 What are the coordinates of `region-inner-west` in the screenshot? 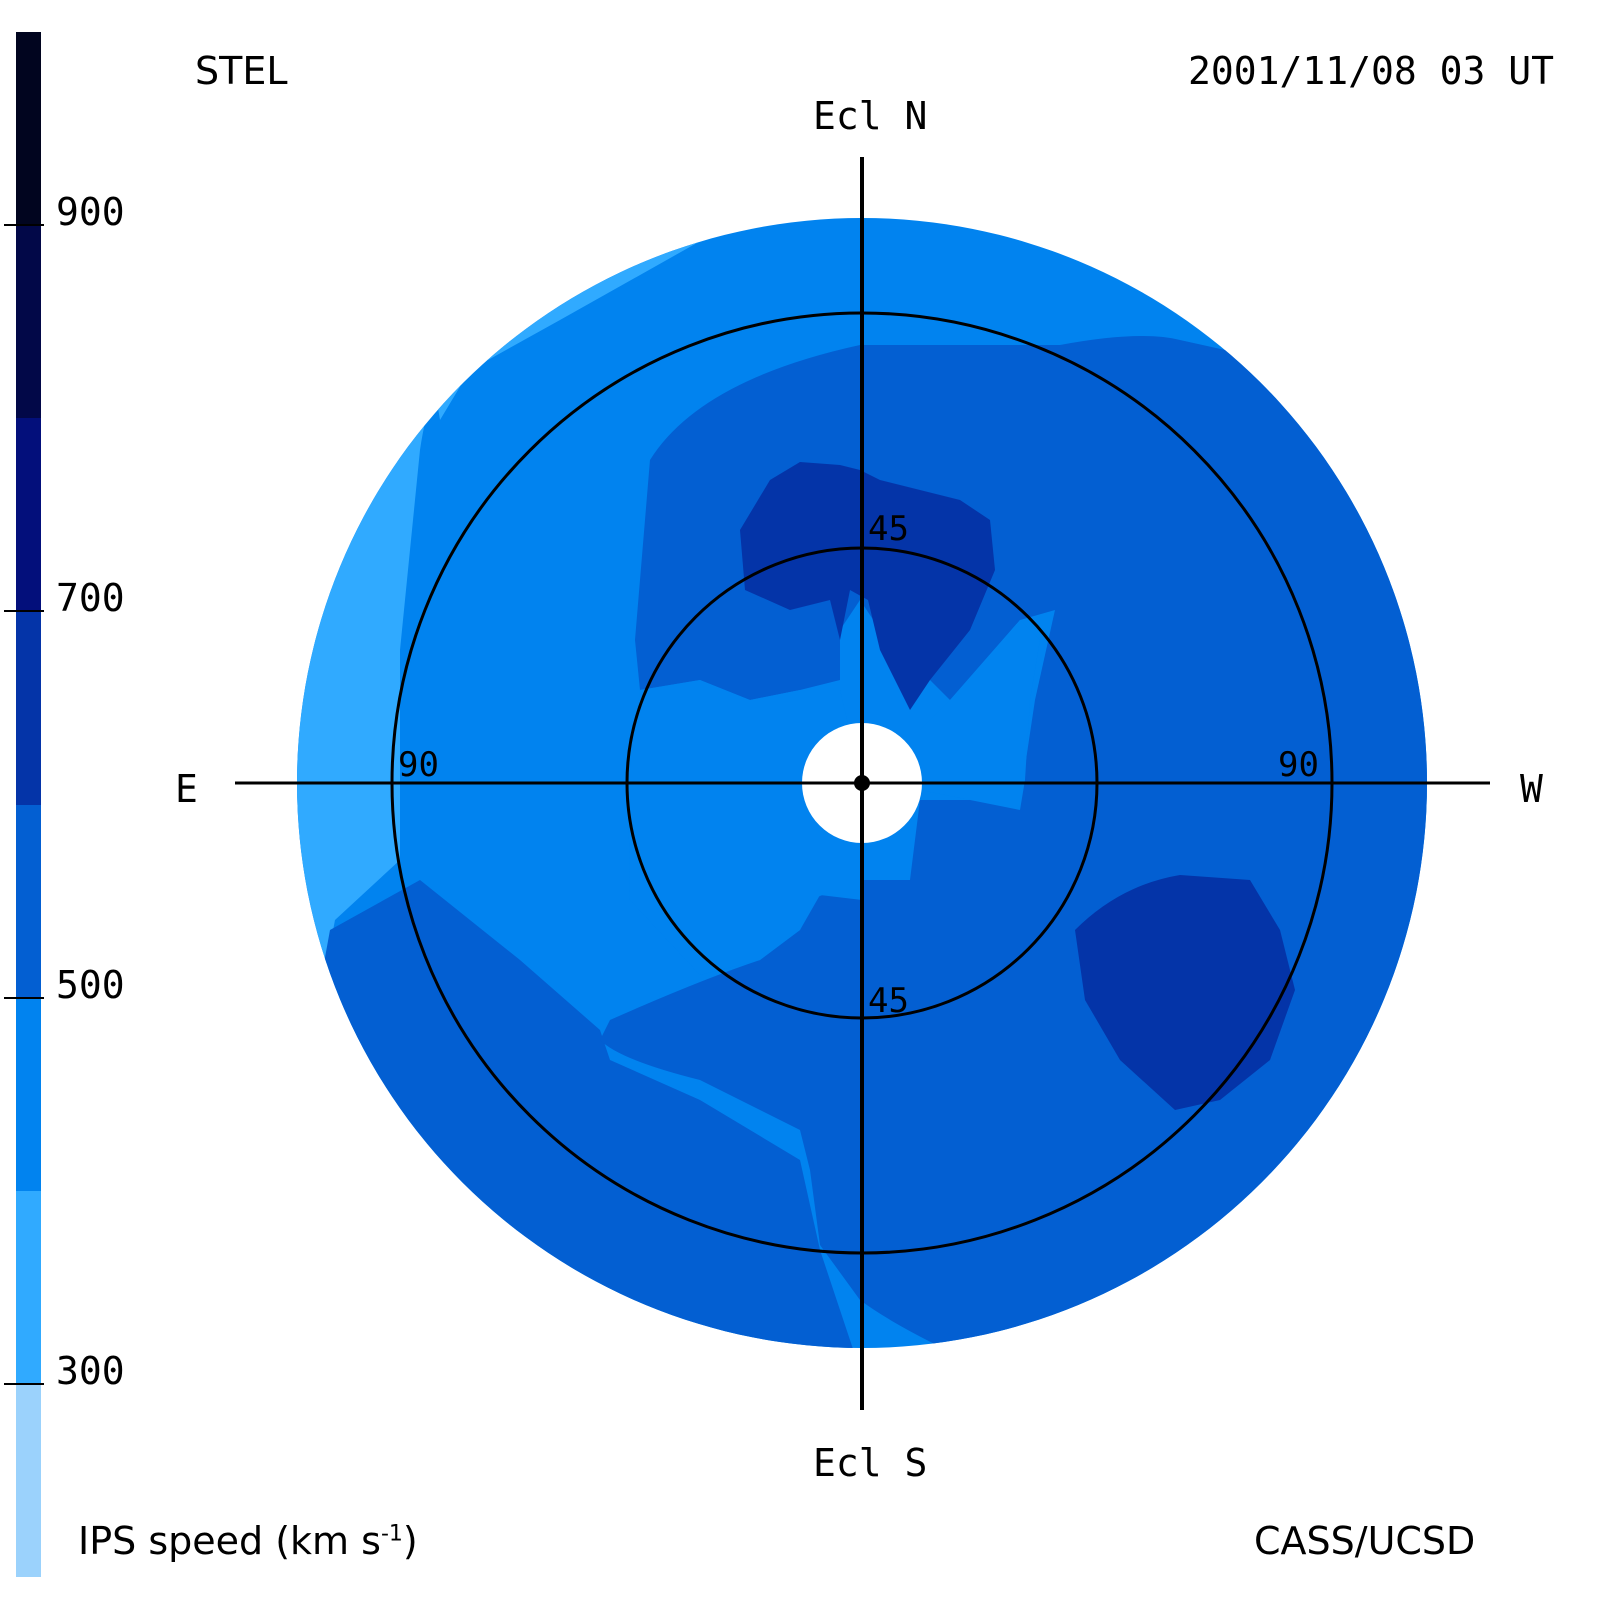 It's located at (980, 715).